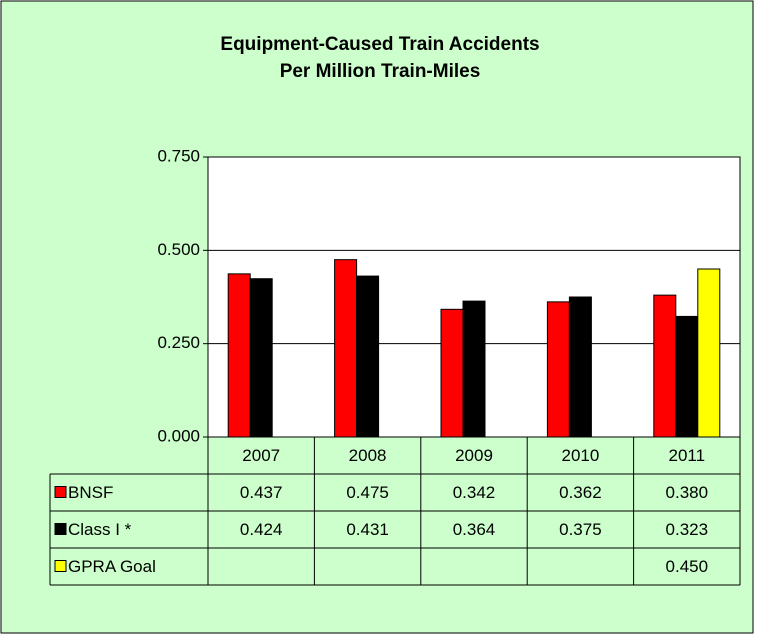 This screenshot has width=761, height=640. What do you see at coordinates (687, 529) in the screenshot?
I see `data-label: 0.323` at bounding box center [687, 529].